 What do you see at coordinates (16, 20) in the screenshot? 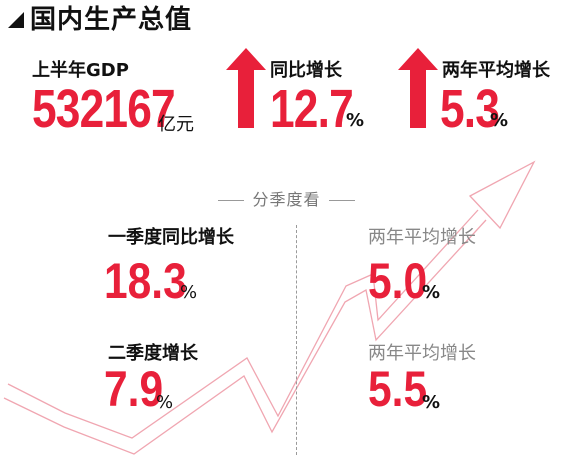
I see `triangle-icon` at bounding box center [16, 20].